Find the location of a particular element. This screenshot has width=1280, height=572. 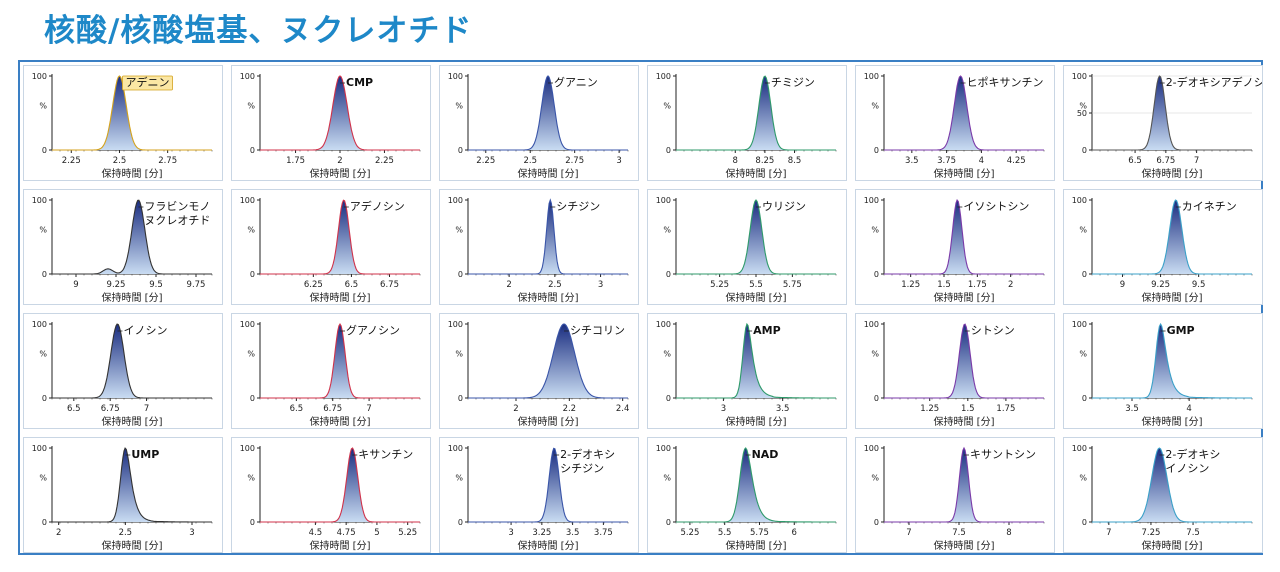

x-tick-label: 5 is located at coordinates (376, 533).